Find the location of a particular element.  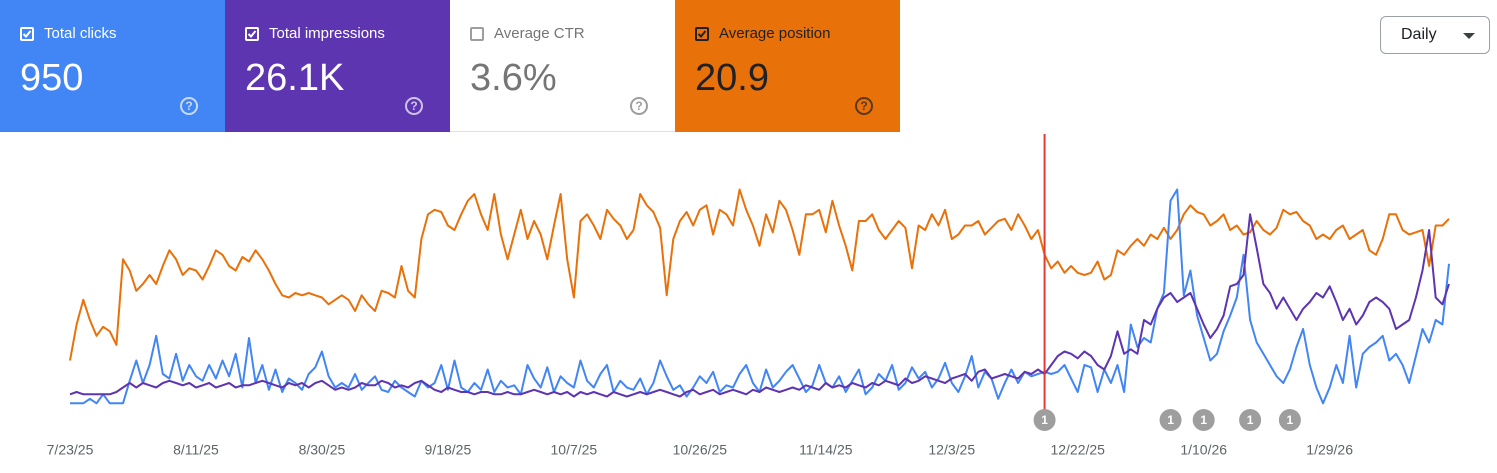

x-tick-label: 12/3/25 is located at coordinates (951, 450).